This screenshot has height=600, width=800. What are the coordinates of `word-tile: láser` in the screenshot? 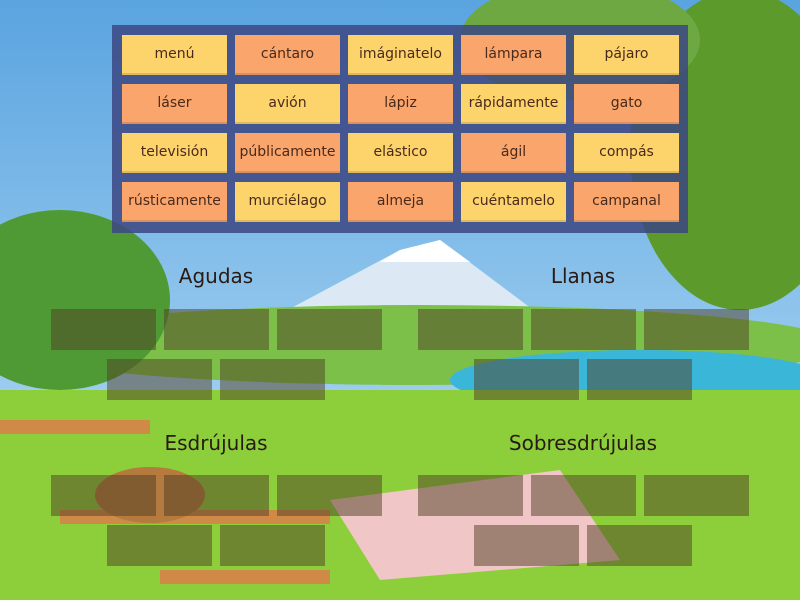 It's located at (174, 104).